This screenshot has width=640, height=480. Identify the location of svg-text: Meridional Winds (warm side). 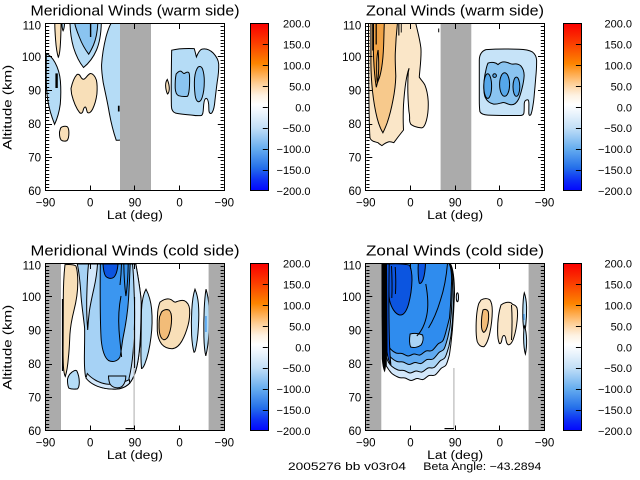
(135, 11).